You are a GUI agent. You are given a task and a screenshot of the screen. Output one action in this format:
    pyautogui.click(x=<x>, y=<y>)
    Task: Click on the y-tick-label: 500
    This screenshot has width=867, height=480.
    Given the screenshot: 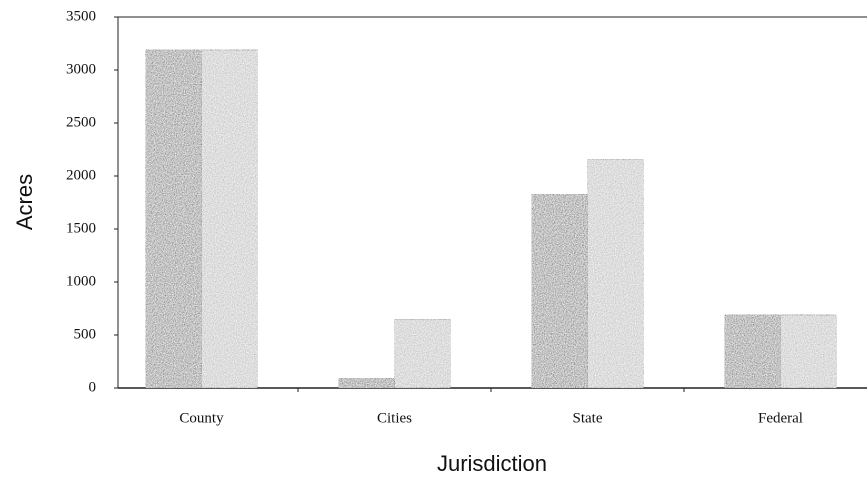 What is the action you would take?
    pyautogui.click(x=85, y=334)
    